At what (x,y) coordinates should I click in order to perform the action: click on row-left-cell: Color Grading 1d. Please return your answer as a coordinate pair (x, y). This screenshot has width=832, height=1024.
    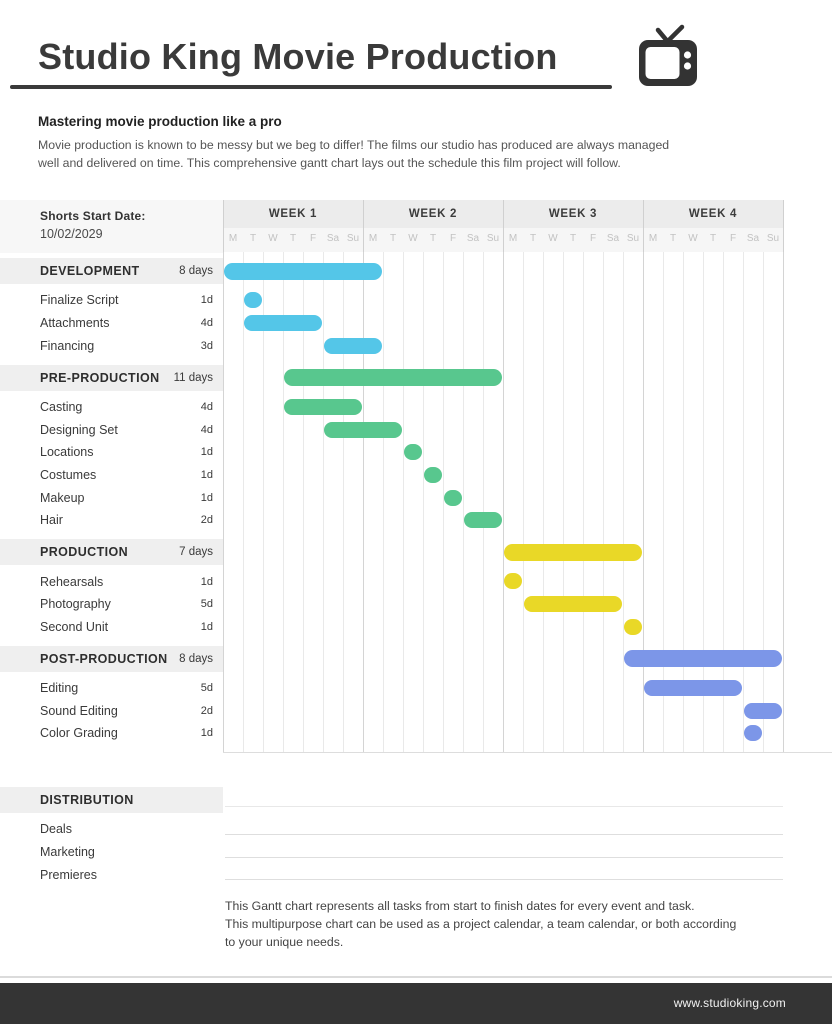
    Looking at the image, I should click on (111, 733).